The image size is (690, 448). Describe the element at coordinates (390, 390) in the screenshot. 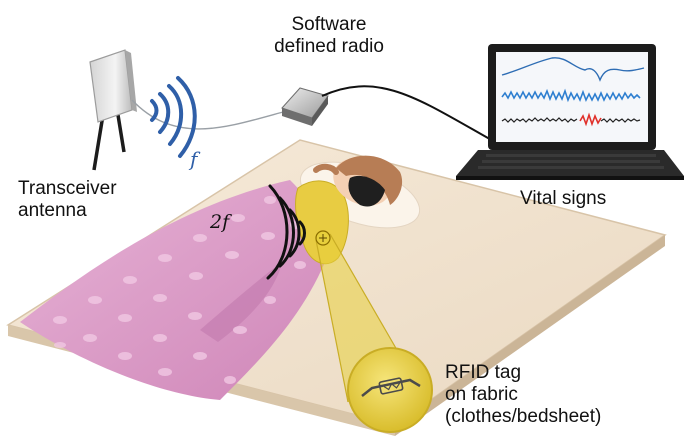

I see `rfid-tag-zoom` at that location.